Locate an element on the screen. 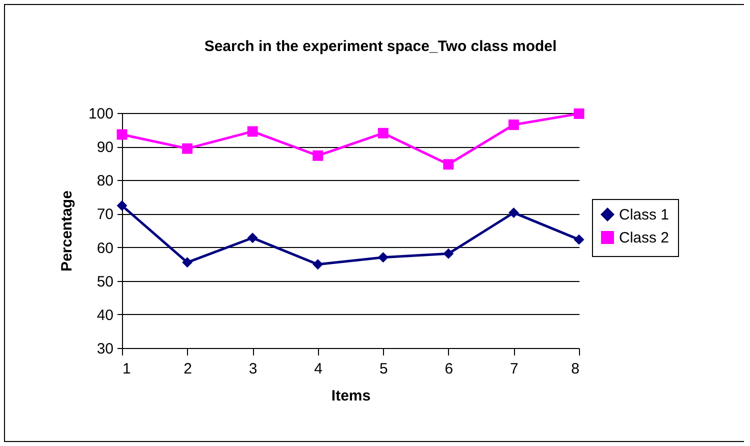 The height and width of the screenshot is (446, 750). y-tick-label: 100 is located at coordinates (101, 114).